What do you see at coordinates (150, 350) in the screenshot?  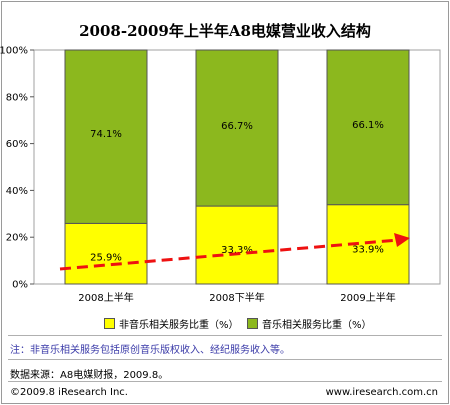 I see `footnote: 注：非音乐相关服务包括原创音乐版权收入、经纪服务收入等。` at bounding box center [150, 350].